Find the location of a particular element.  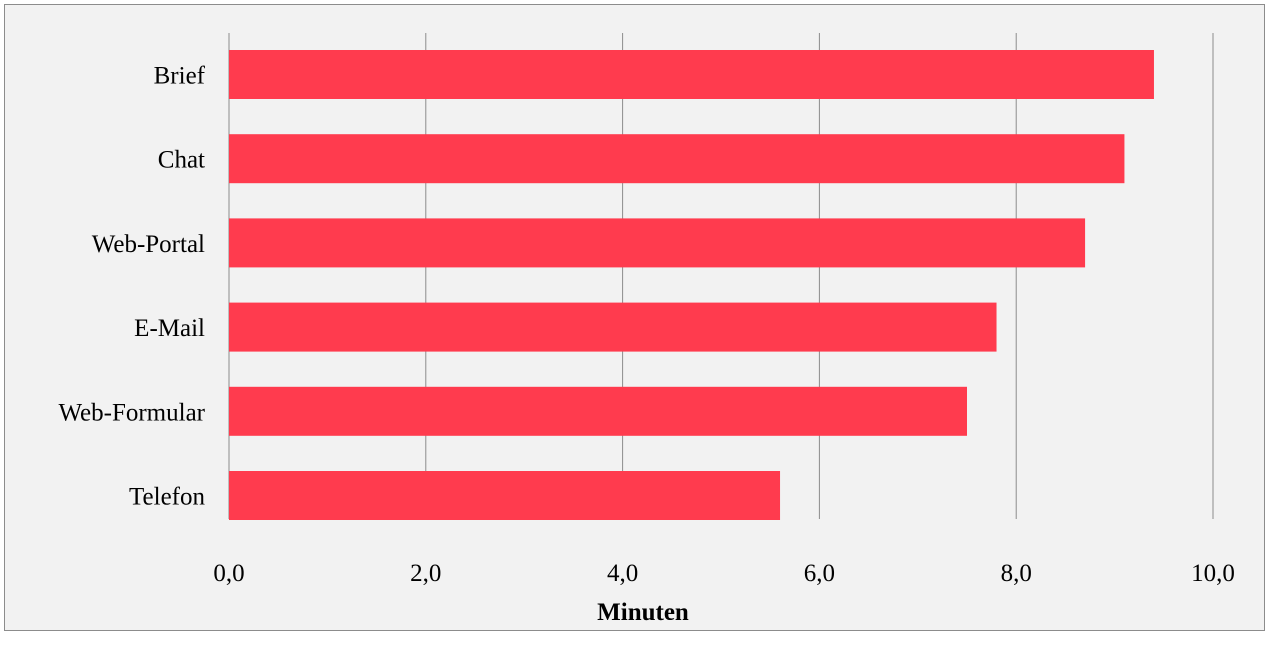

bar-web-formular is located at coordinates (598, 411).